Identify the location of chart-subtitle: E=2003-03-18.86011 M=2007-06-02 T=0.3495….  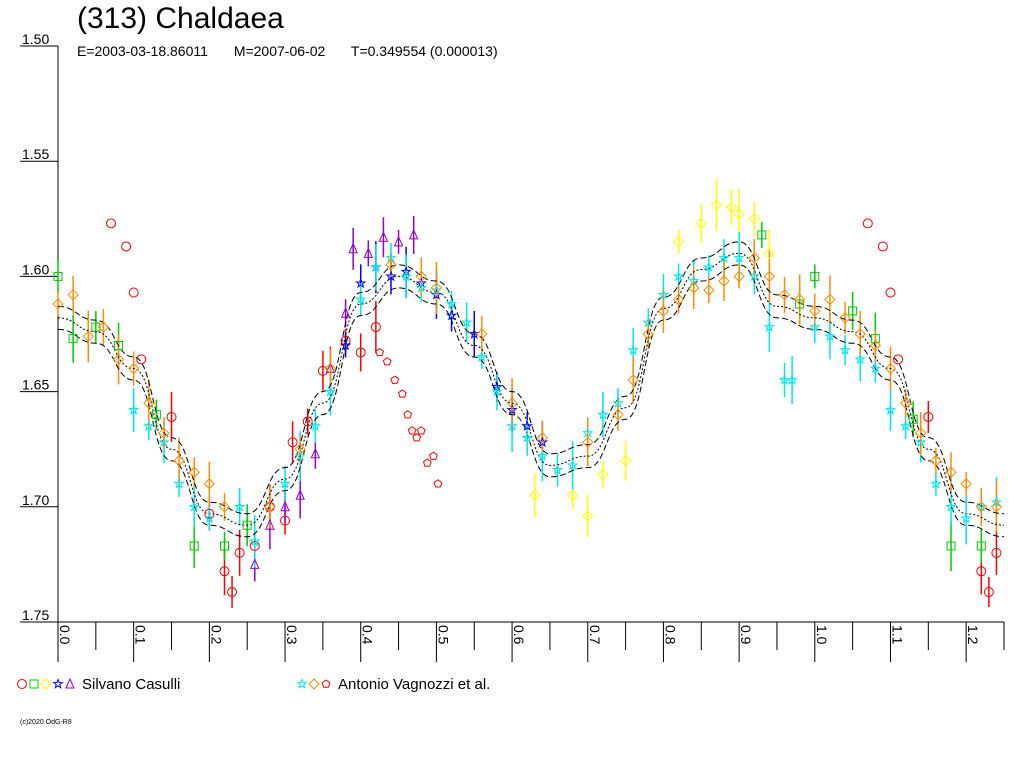
(298, 51).